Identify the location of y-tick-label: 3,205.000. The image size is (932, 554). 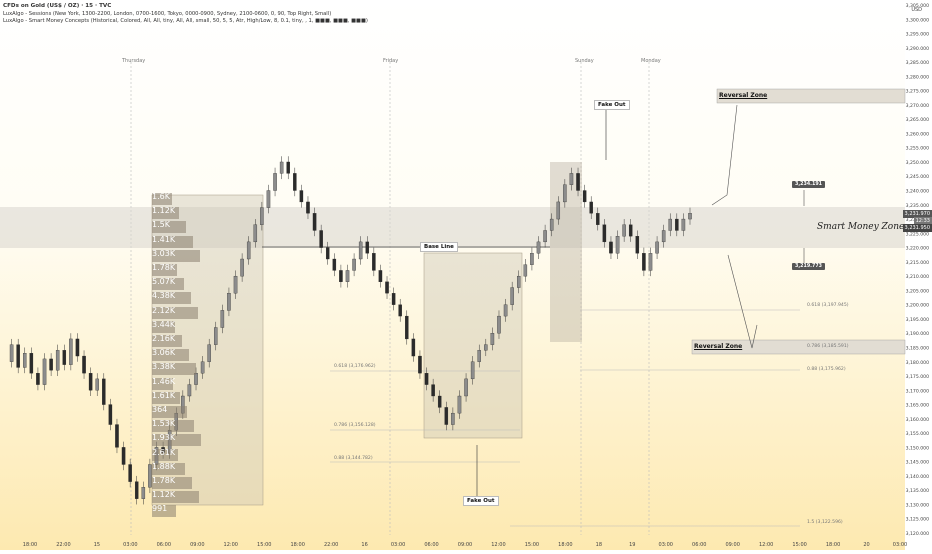
(917, 291).